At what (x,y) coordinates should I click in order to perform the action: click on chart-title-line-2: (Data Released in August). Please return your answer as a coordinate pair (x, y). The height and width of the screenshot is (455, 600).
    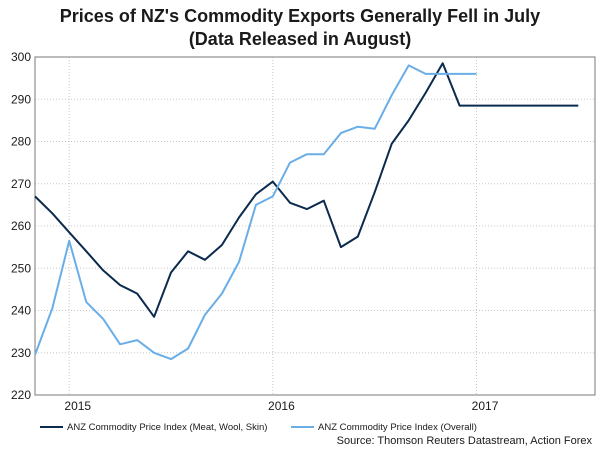
    Looking at the image, I should click on (300, 39).